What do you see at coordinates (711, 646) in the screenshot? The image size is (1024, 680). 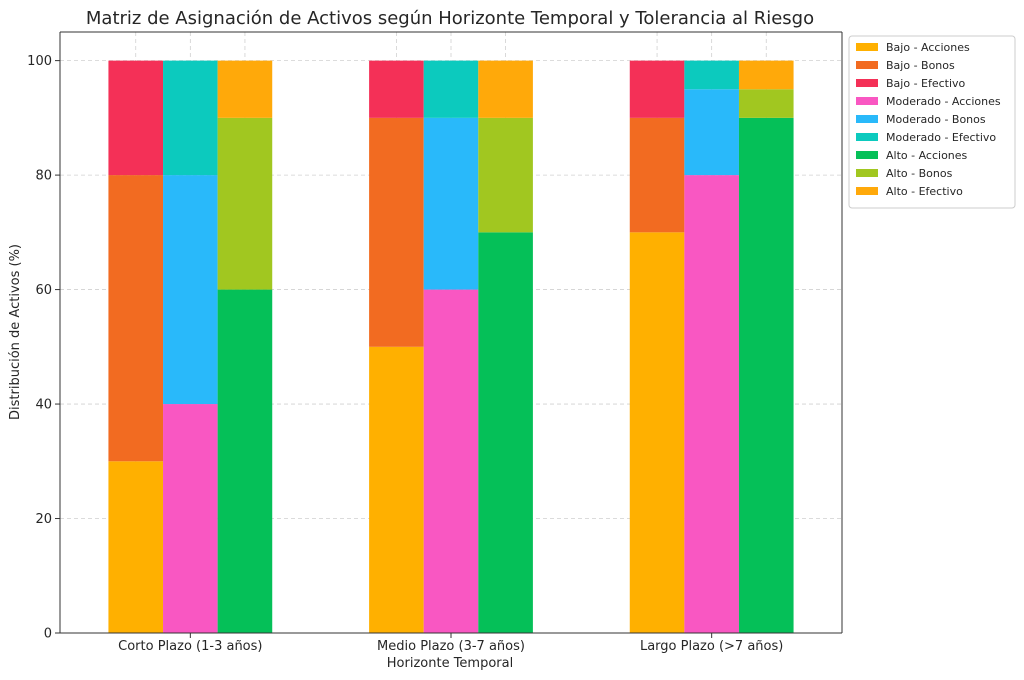 I see `x-tick-label: Largo Plazo (>7 años)` at bounding box center [711, 646].